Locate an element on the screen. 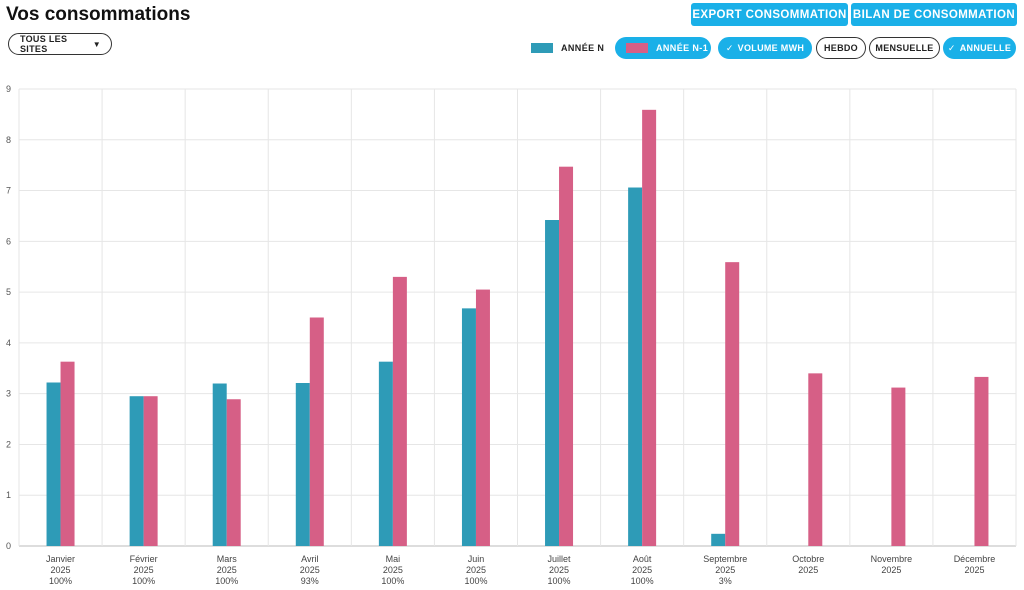 The width and height of the screenshot is (1024, 590). y-tick-label: 5 is located at coordinates (8, 292).